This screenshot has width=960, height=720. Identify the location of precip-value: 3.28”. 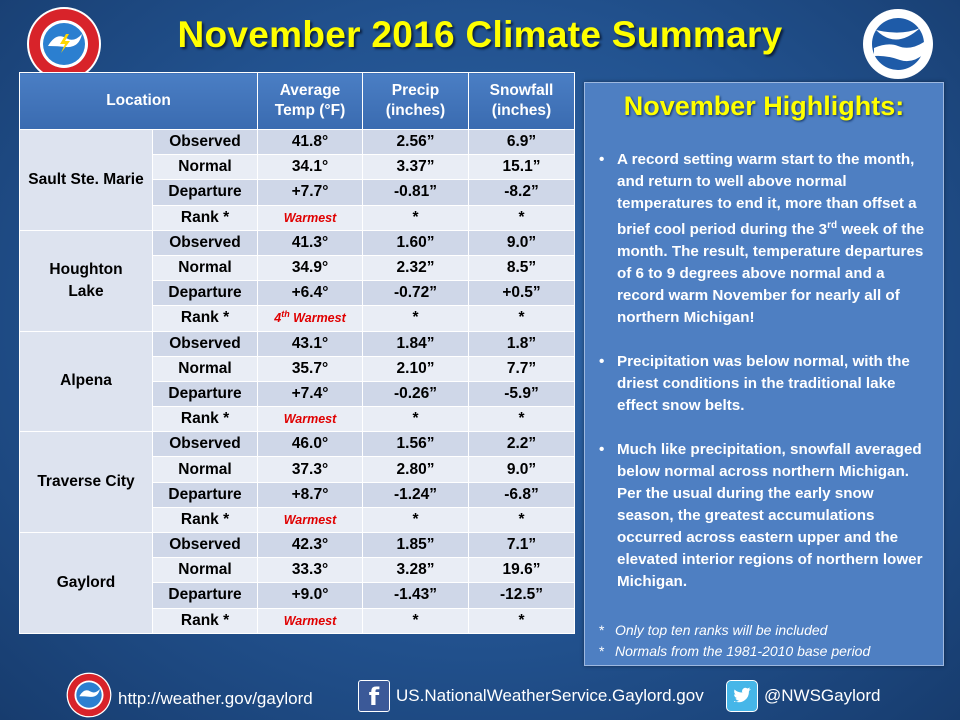
(415, 570).